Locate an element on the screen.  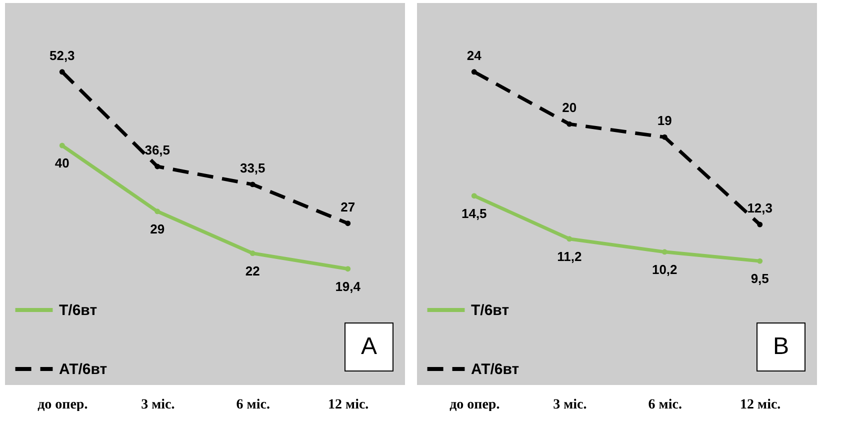
data-label: 22 is located at coordinates (252, 270).